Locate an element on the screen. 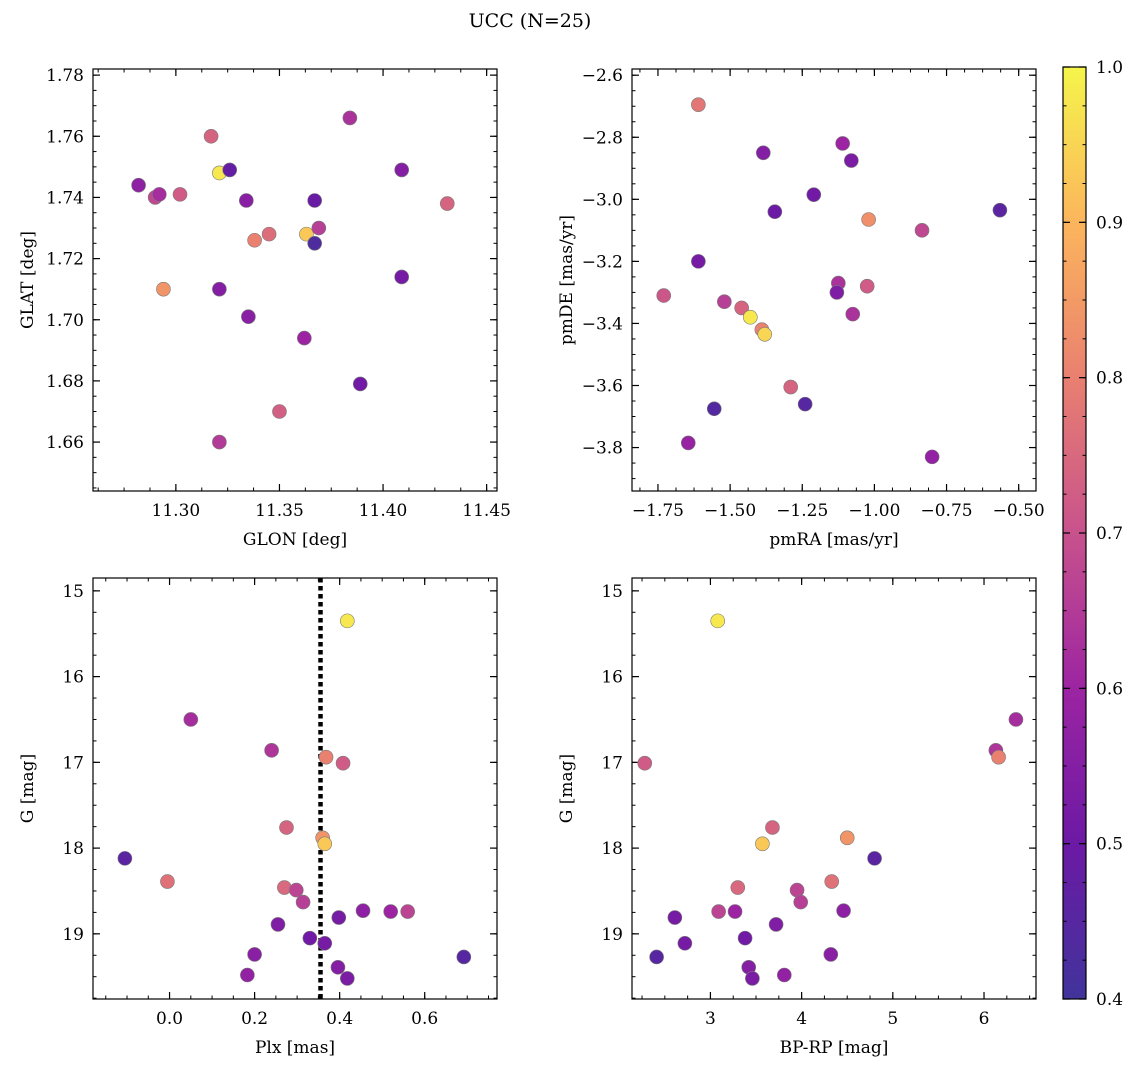  colorbar-tick-label: 0.8 is located at coordinates (1109, 379).